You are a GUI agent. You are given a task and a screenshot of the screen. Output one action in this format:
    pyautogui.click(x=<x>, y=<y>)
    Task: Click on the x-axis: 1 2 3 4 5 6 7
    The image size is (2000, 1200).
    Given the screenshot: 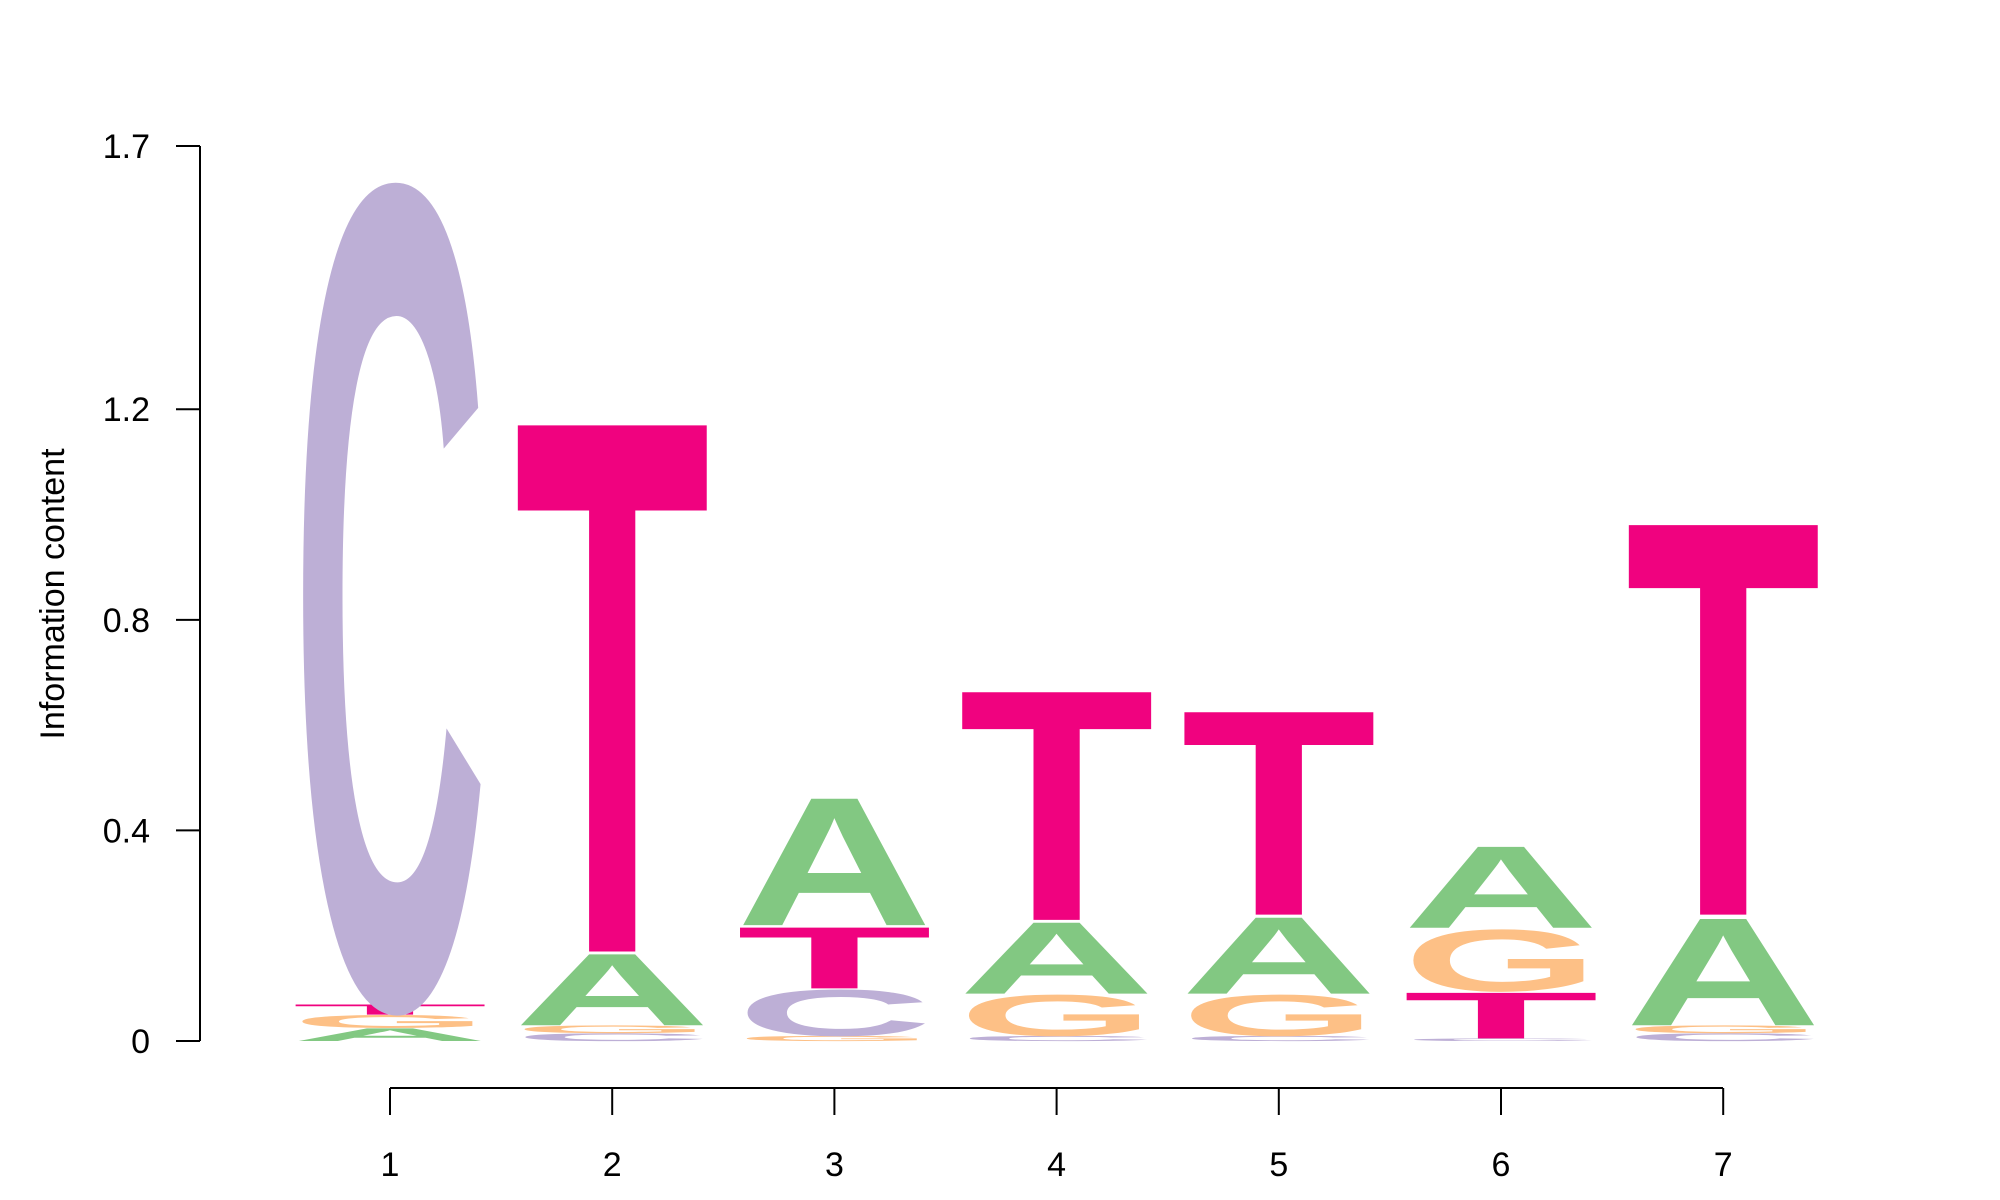 What is the action you would take?
    pyautogui.click(x=1057, y=1135)
    